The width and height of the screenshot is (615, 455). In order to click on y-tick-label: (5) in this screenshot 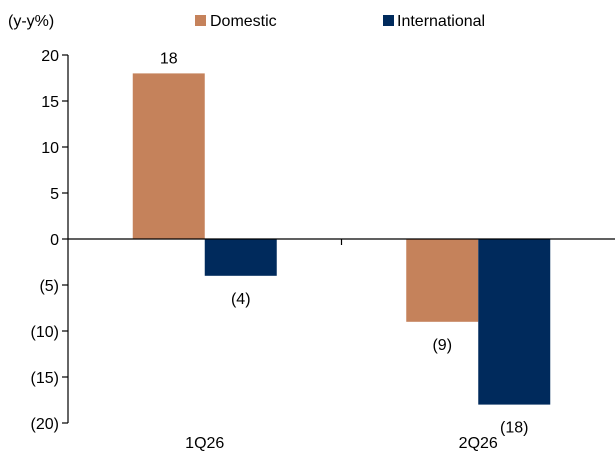, I will do `click(49, 286)`.